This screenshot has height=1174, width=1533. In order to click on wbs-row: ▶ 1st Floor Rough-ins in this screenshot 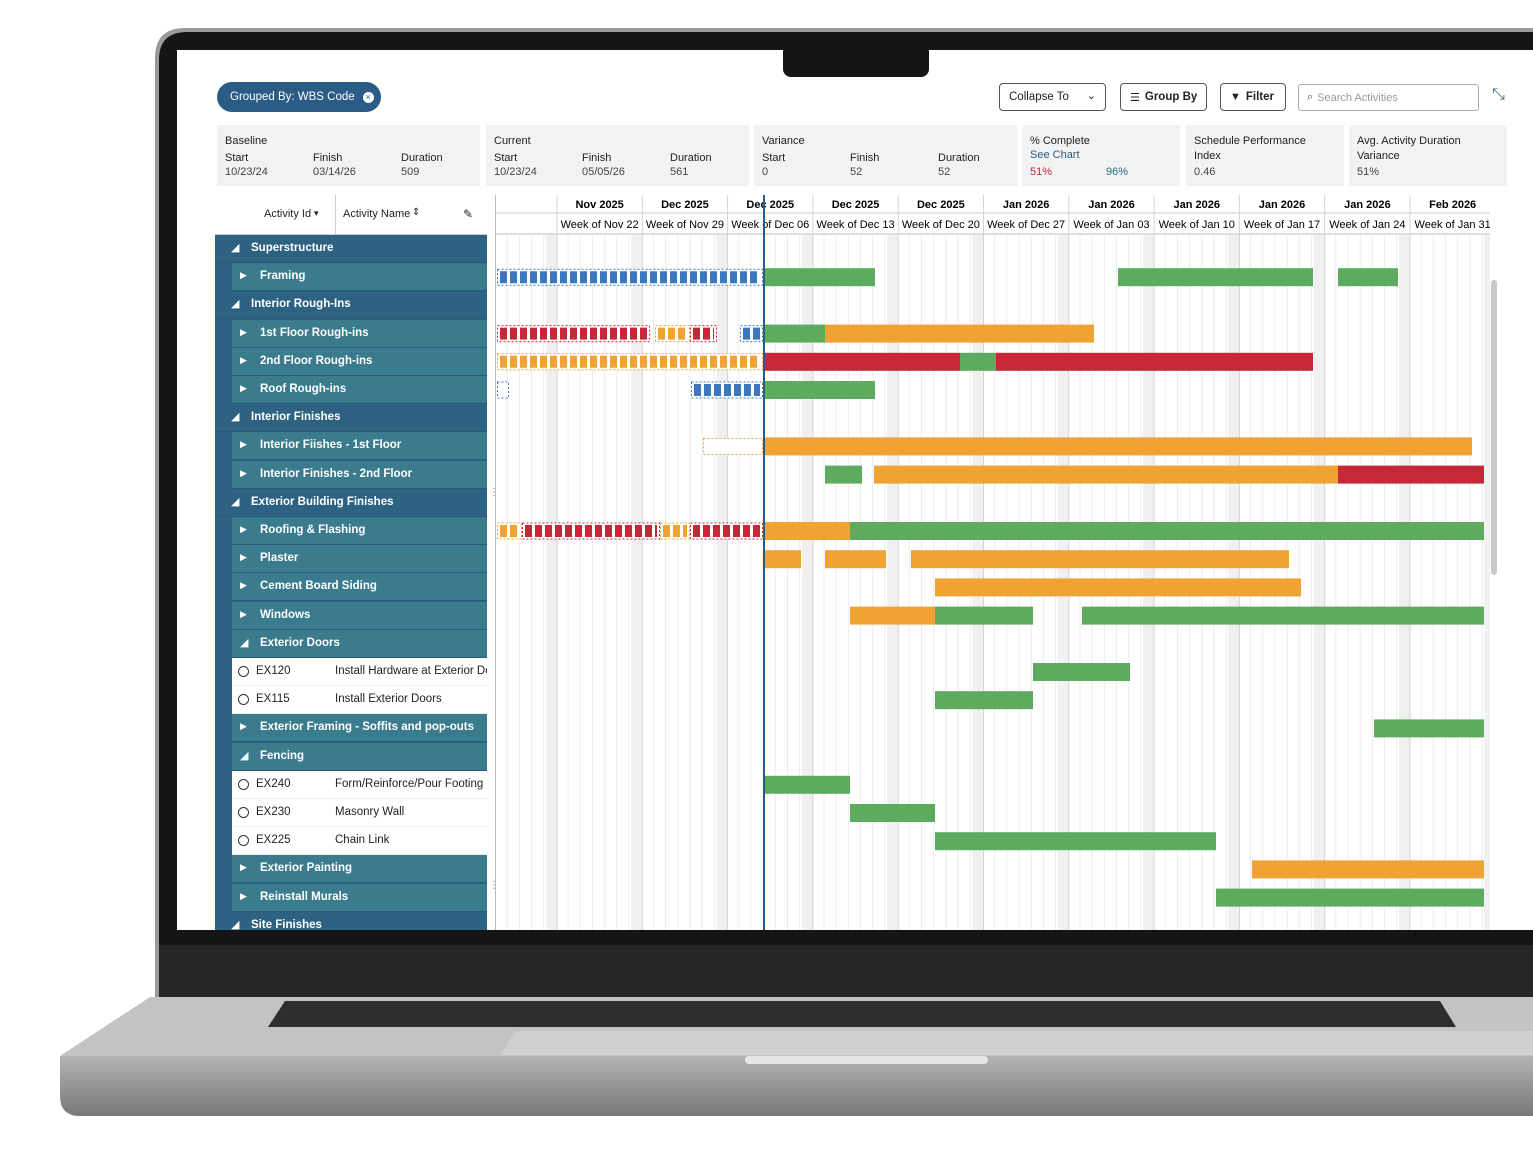, I will do `click(359, 333)`.